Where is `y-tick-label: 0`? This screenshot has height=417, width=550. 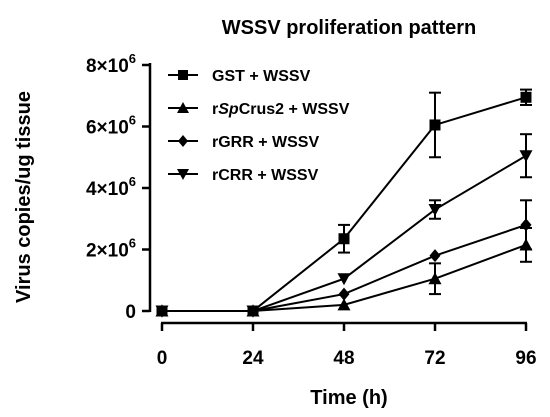 y-tick-label: 0 is located at coordinates (130, 312).